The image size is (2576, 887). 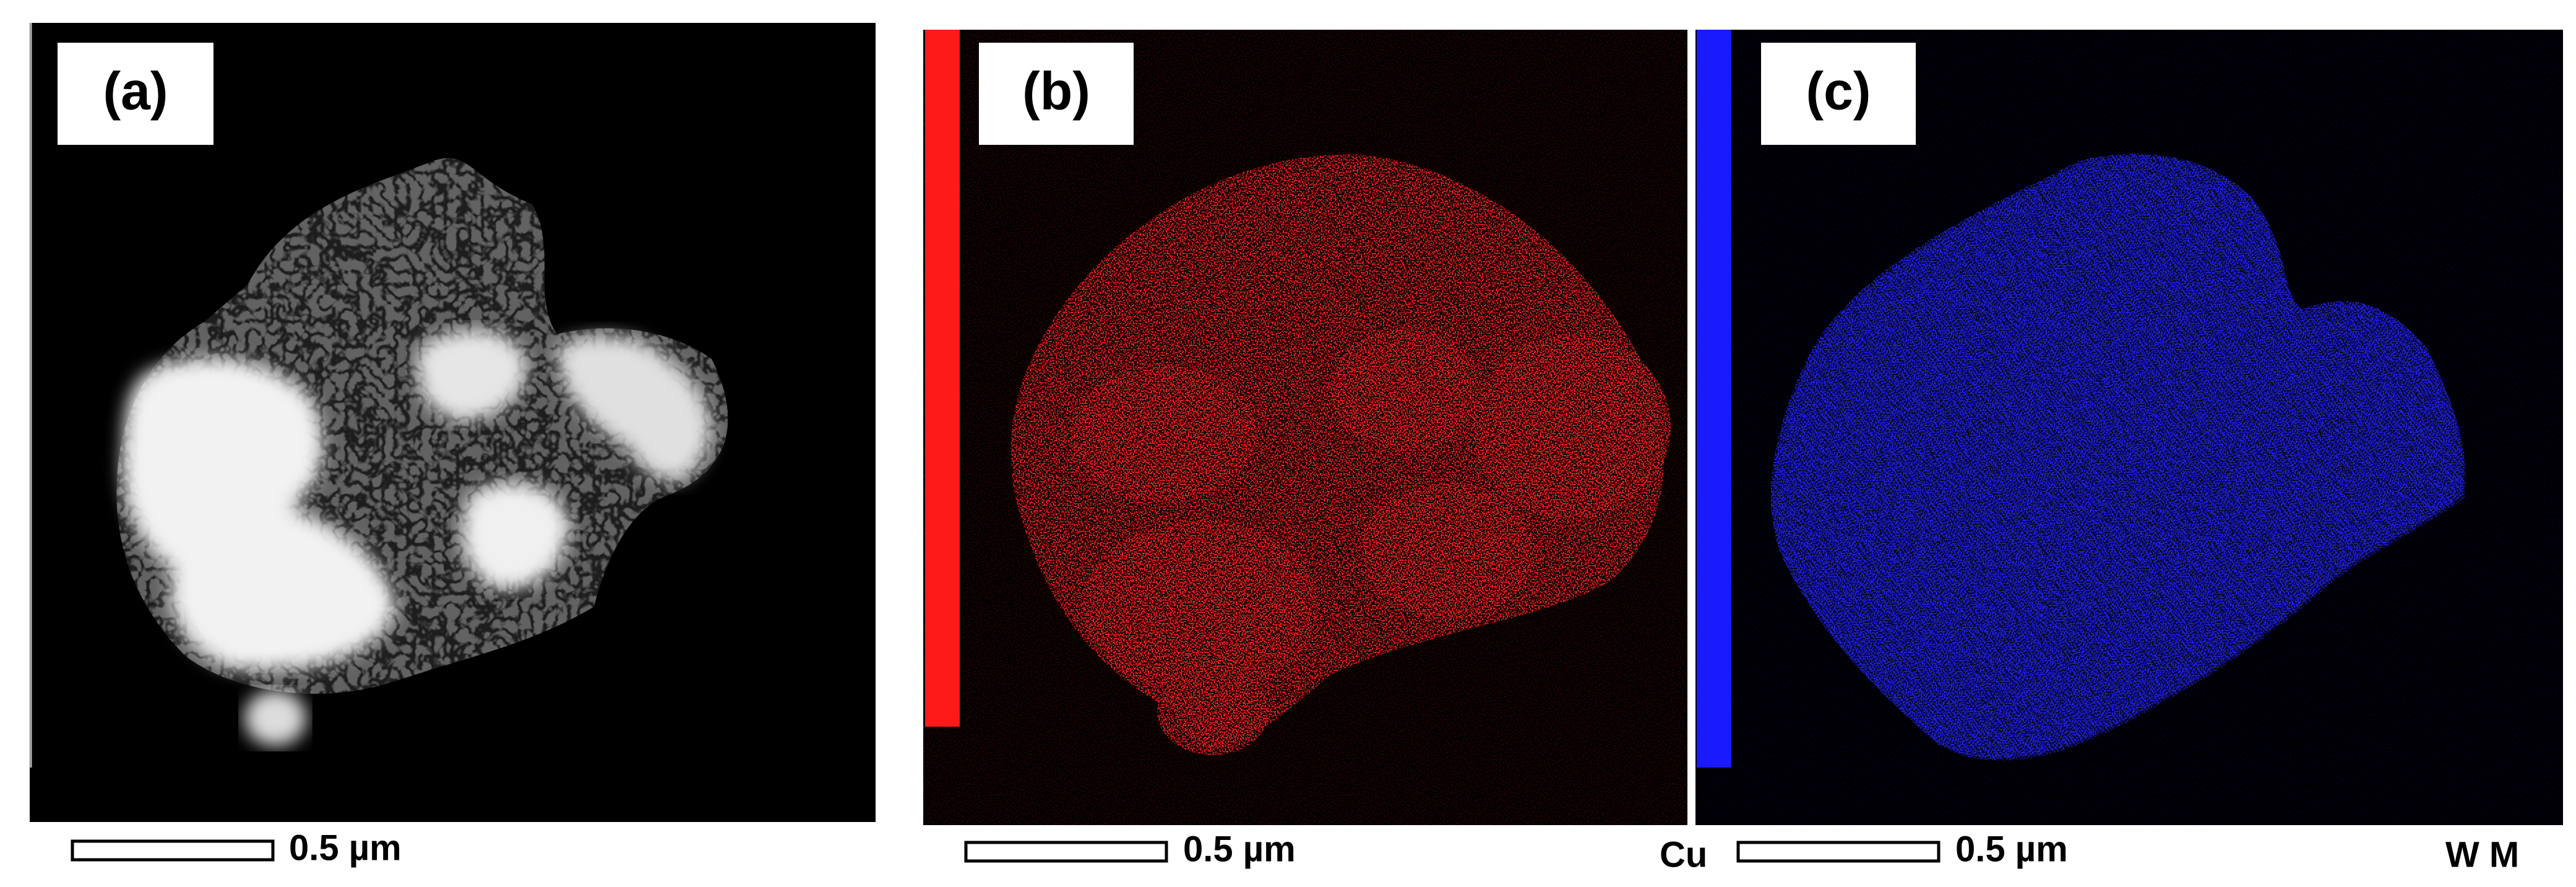 I want to click on panel-label: (b), so click(x=1056, y=91).